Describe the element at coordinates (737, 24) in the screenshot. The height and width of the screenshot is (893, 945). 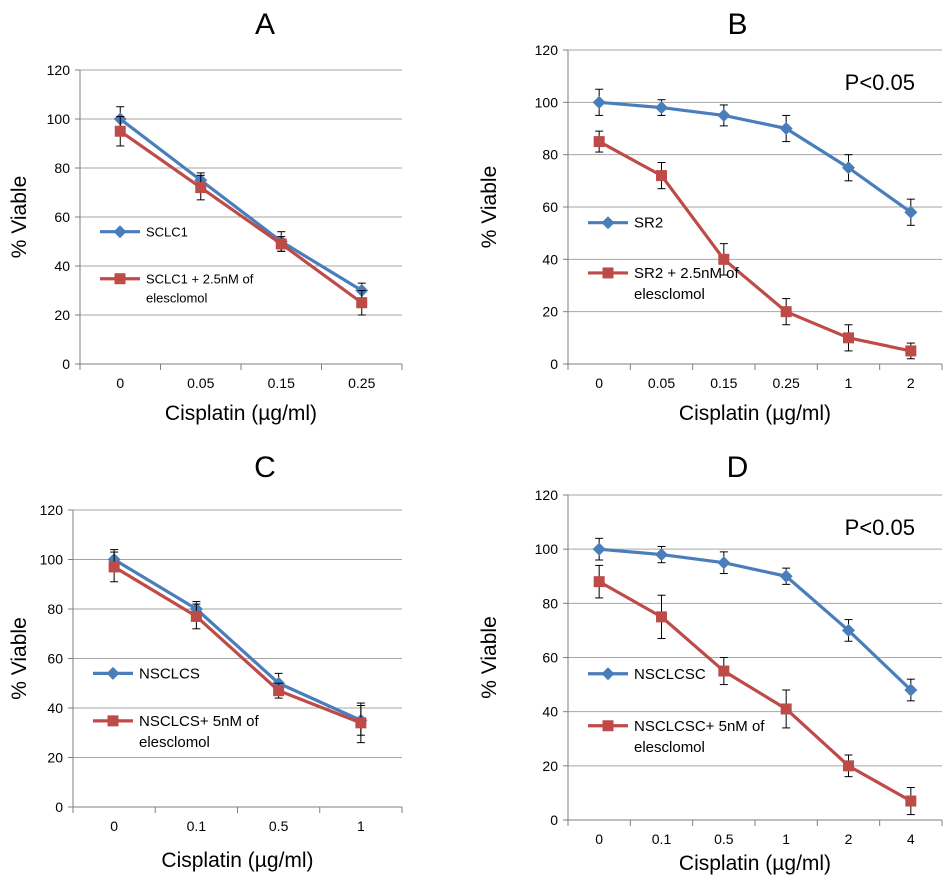
I see `chart-title: B` at that location.